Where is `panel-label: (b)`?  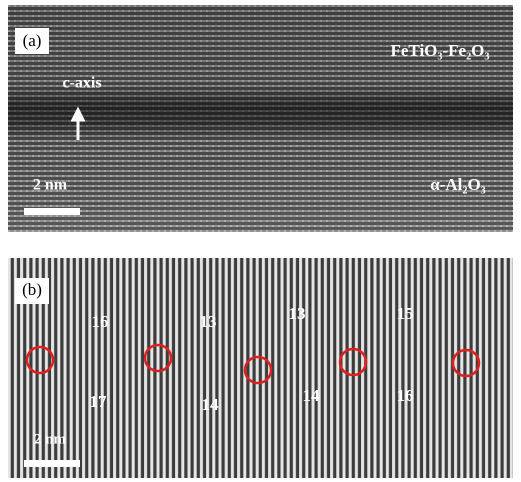 panel-label: (b) is located at coordinates (32, 289).